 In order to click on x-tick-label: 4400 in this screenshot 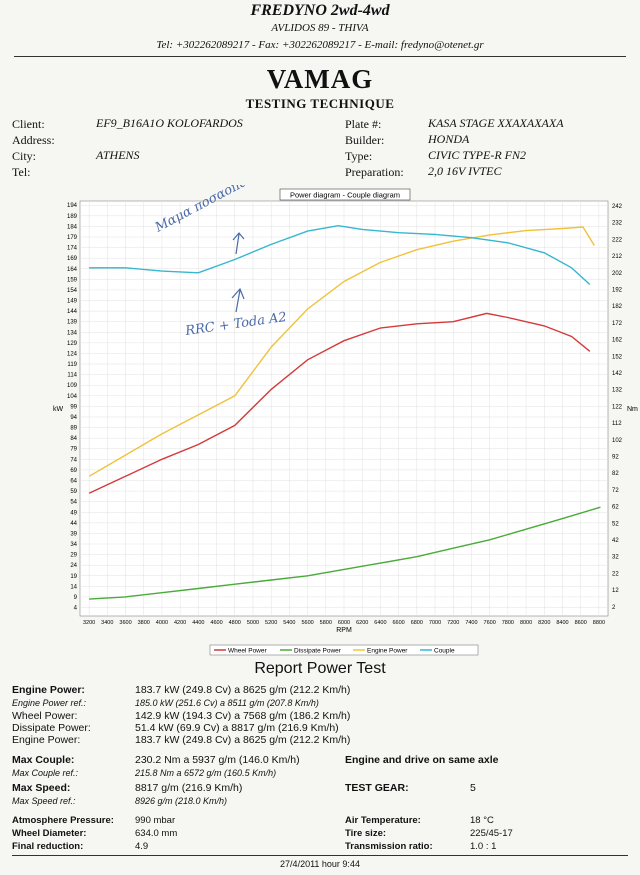, I will do `click(198, 623)`.